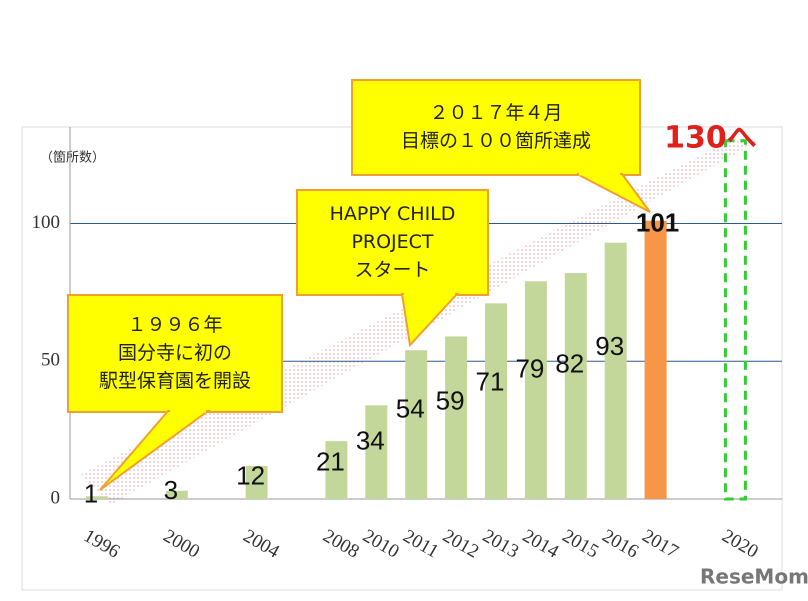  What do you see at coordinates (450, 400) in the screenshot?
I see `value-label: 59` at bounding box center [450, 400].